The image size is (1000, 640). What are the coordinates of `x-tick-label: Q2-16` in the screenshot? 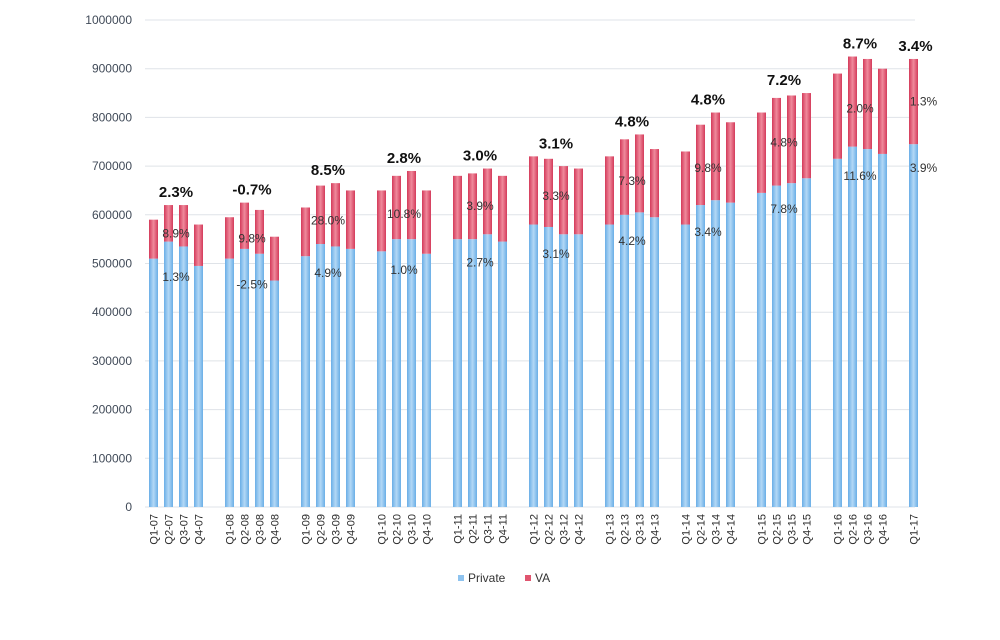 It's located at (854, 529).